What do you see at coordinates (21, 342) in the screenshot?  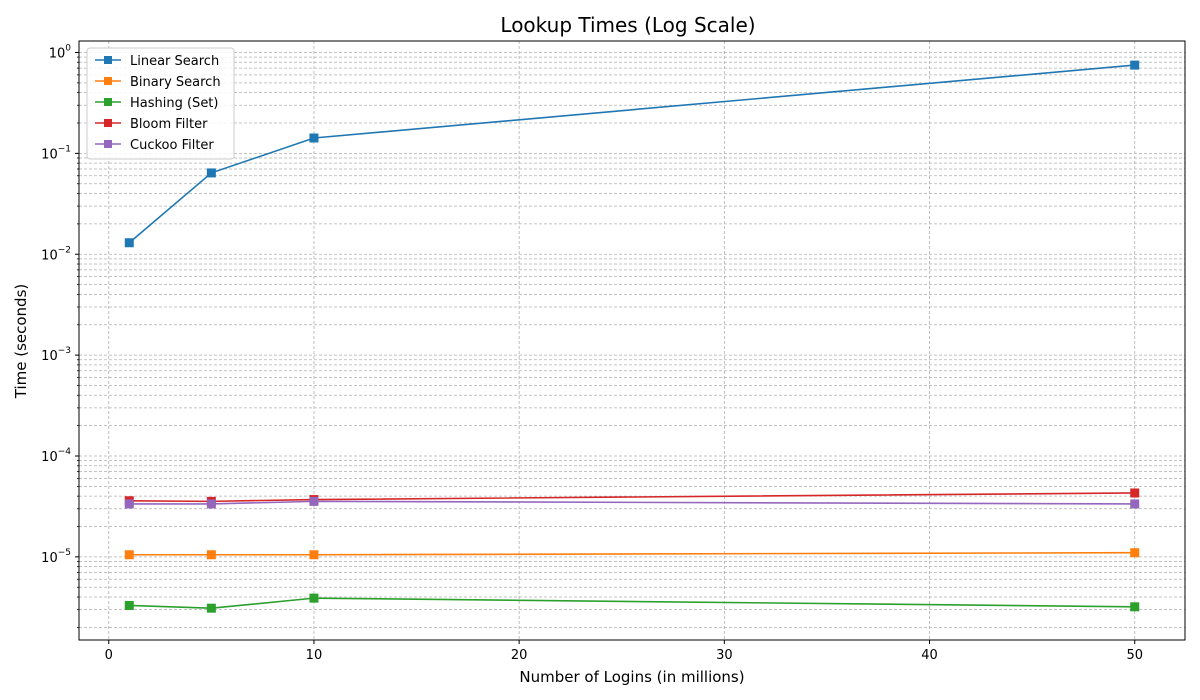 I see `y-axis-label: Time (seconds)` at bounding box center [21, 342].